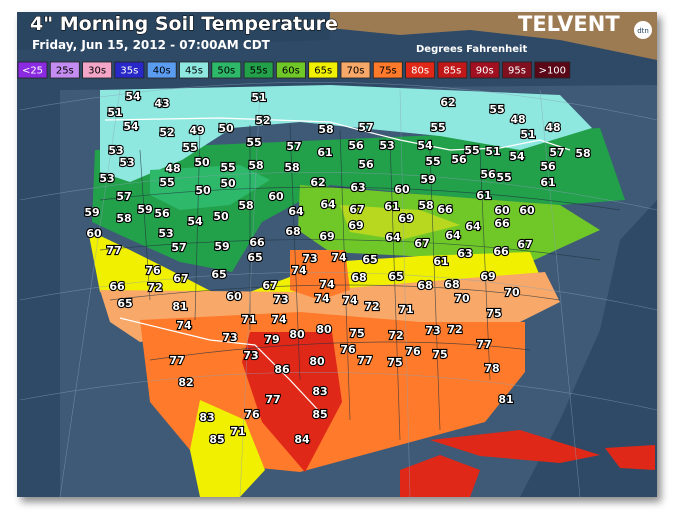 Image resolution: width=692 pixels, height=532 pixels. Describe the element at coordinates (206, 417) in the screenshot. I see `station-value: 83` at that location.